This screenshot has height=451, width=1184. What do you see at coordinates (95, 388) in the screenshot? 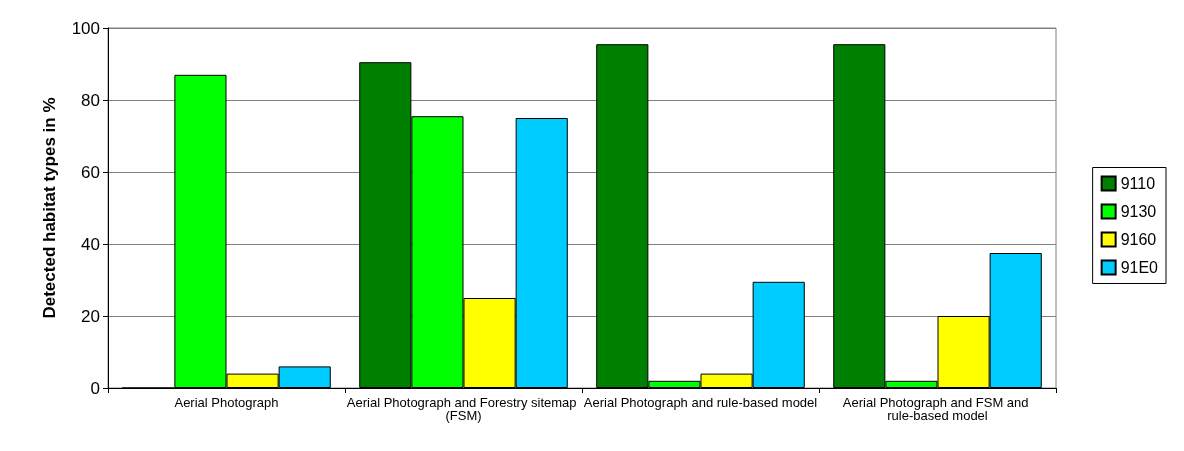
I see `y-tick-label: 0` at bounding box center [95, 388].